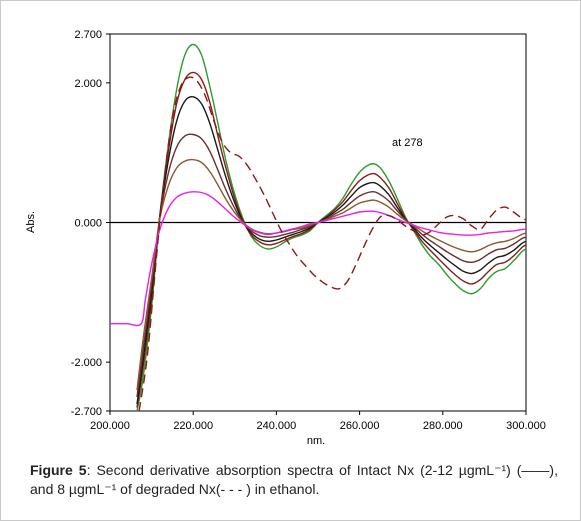 This screenshot has height=521, width=581. Describe the element at coordinates (526, 426) in the screenshot. I see `x-tick-label: 300.000` at that location.